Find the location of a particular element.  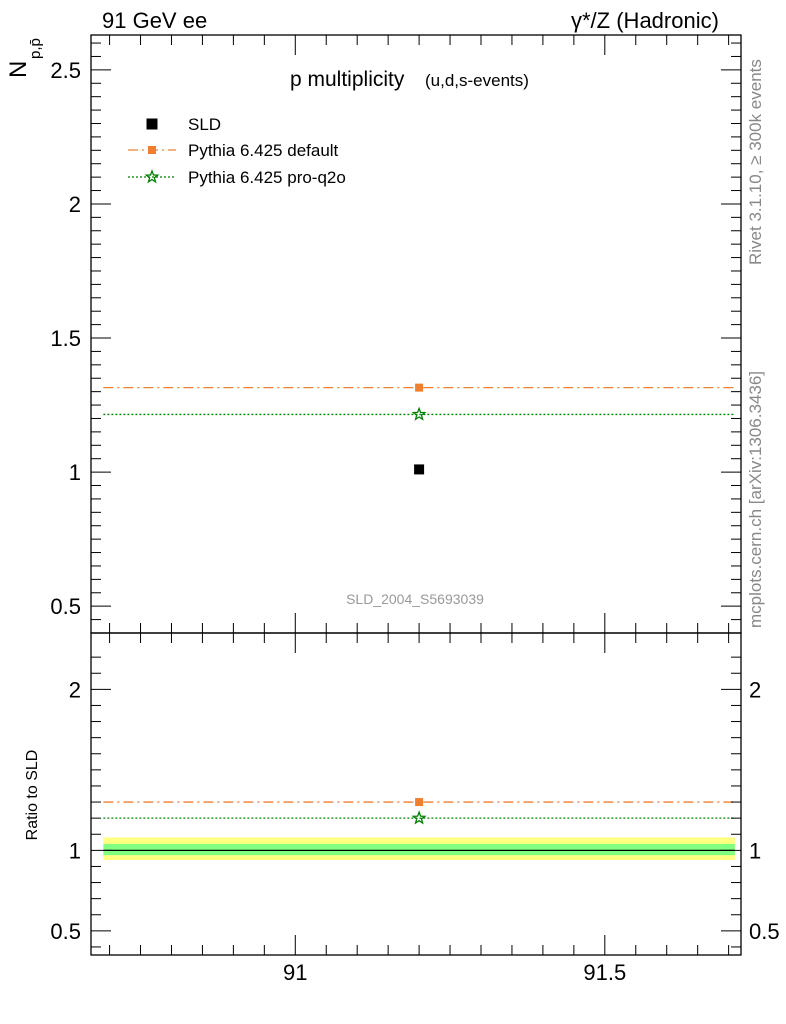

chart-title: p multiplicity is located at coordinates (347, 79).